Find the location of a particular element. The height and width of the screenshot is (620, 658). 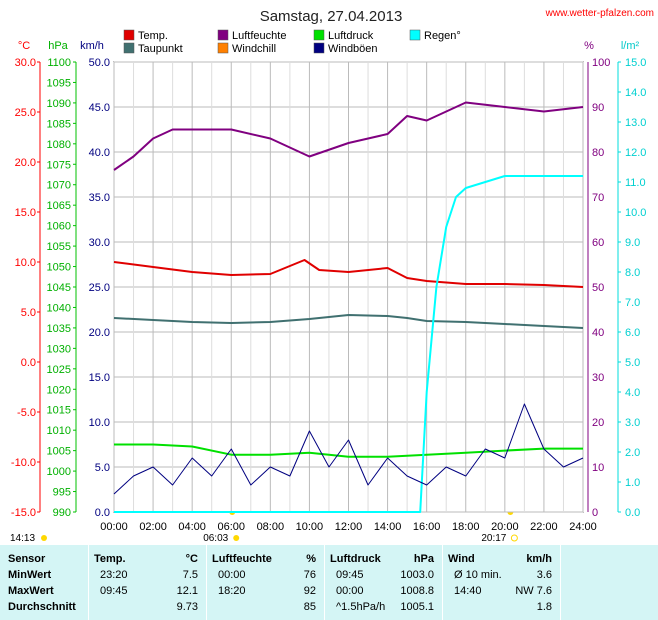

legend-label: Windböen is located at coordinates (353, 49).